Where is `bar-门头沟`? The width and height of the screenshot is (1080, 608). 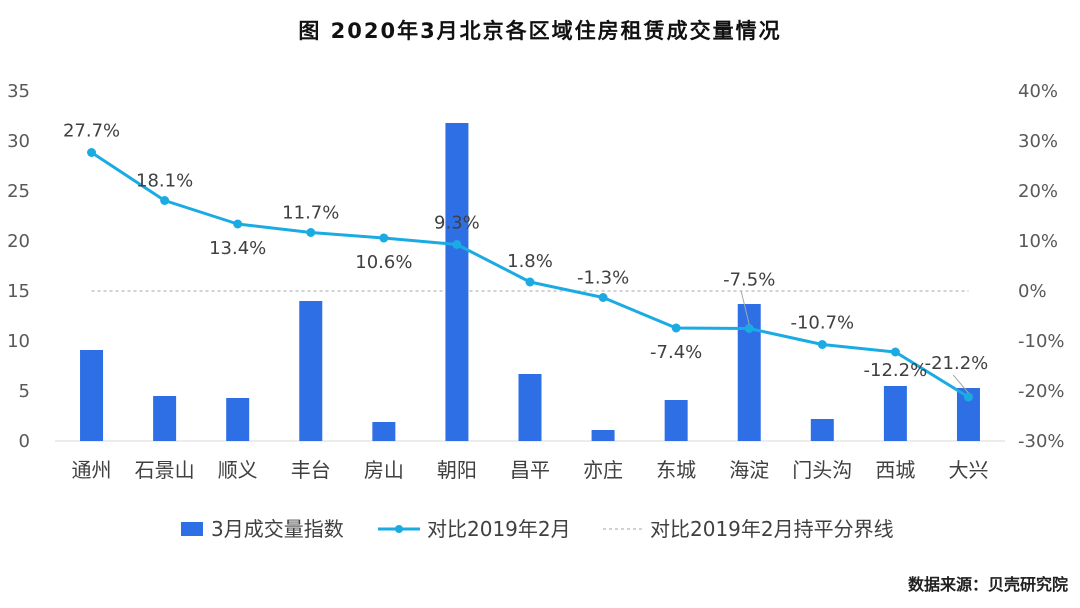
bar-门头沟 is located at coordinates (822, 430).